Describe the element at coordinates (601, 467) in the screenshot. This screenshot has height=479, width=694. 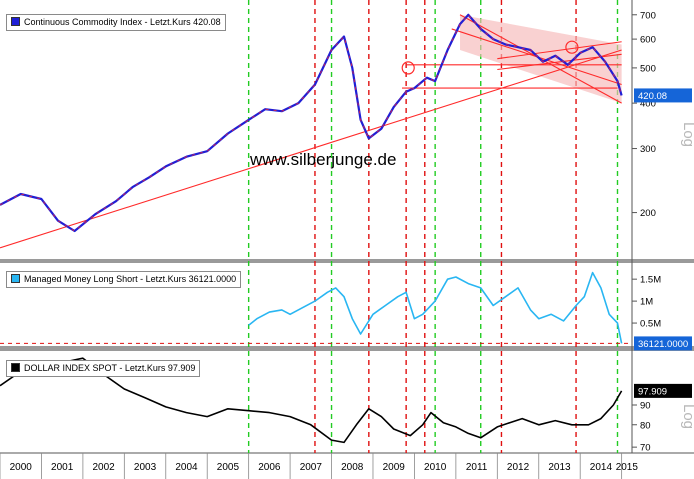
I see `year-label-2014: 2014` at that location.